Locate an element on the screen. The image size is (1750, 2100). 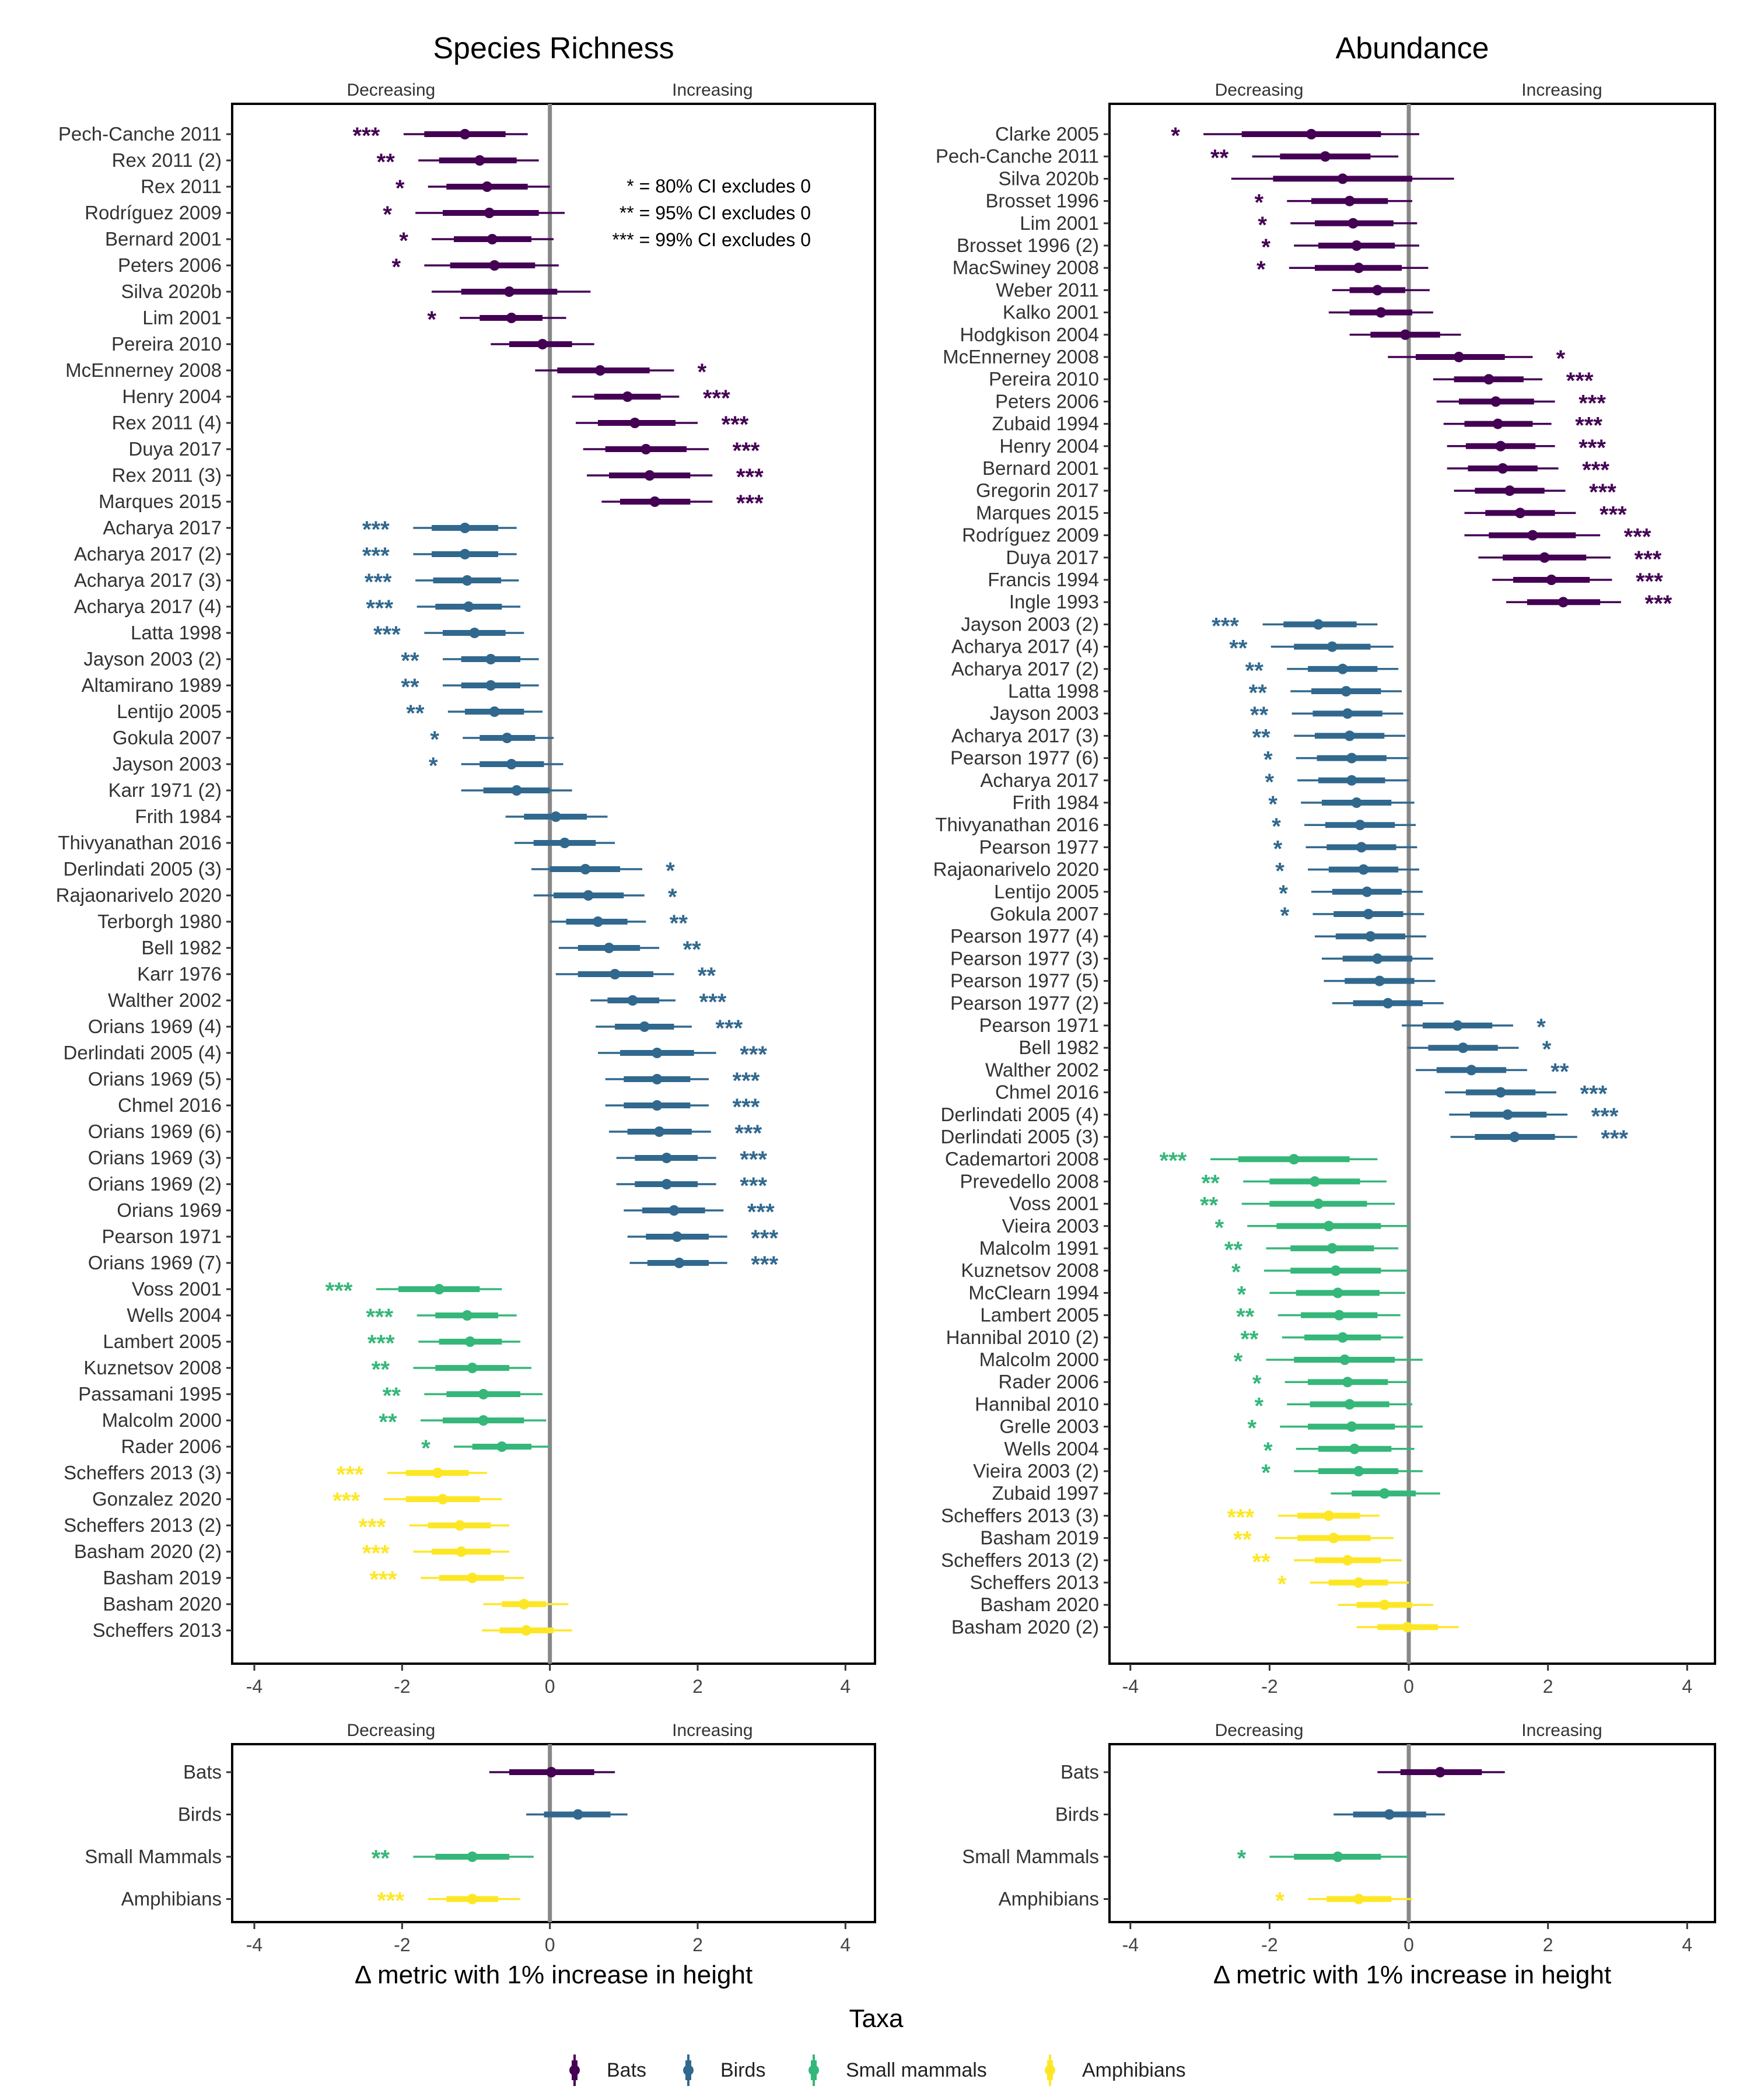
study-label: Chmel 2016 is located at coordinates (170, 1105).